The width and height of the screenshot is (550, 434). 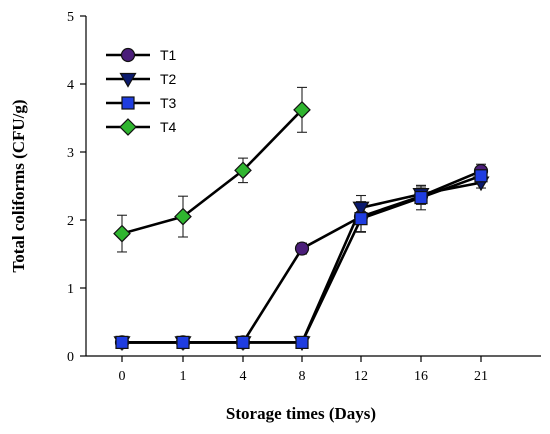 What do you see at coordinates (168, 127) in the screenshot?
I see `legend-label: T4` at bounding box center [168, 127].